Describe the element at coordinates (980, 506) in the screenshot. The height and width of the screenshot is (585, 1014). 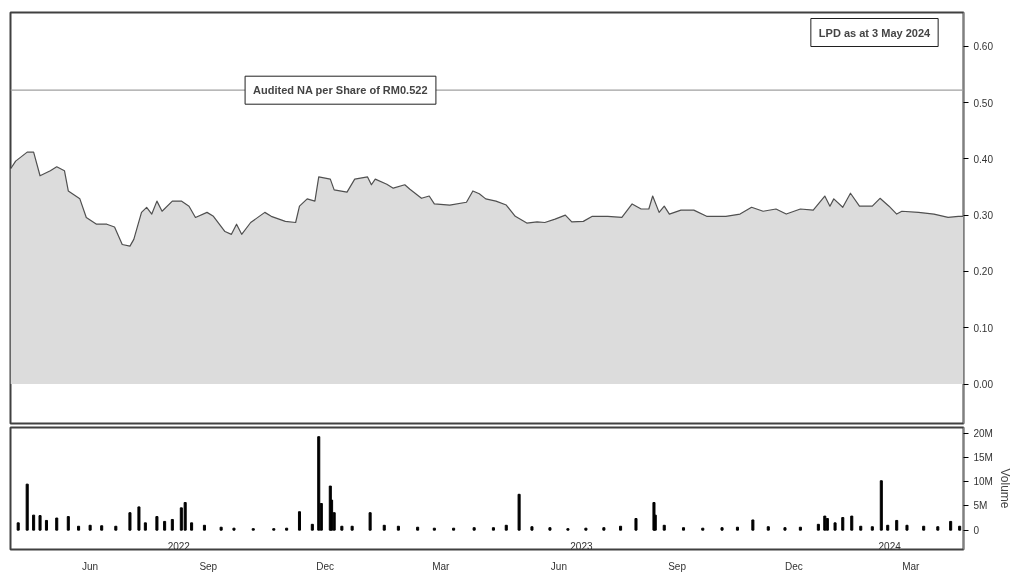
I see `y-tick-label: 5M` at that location.